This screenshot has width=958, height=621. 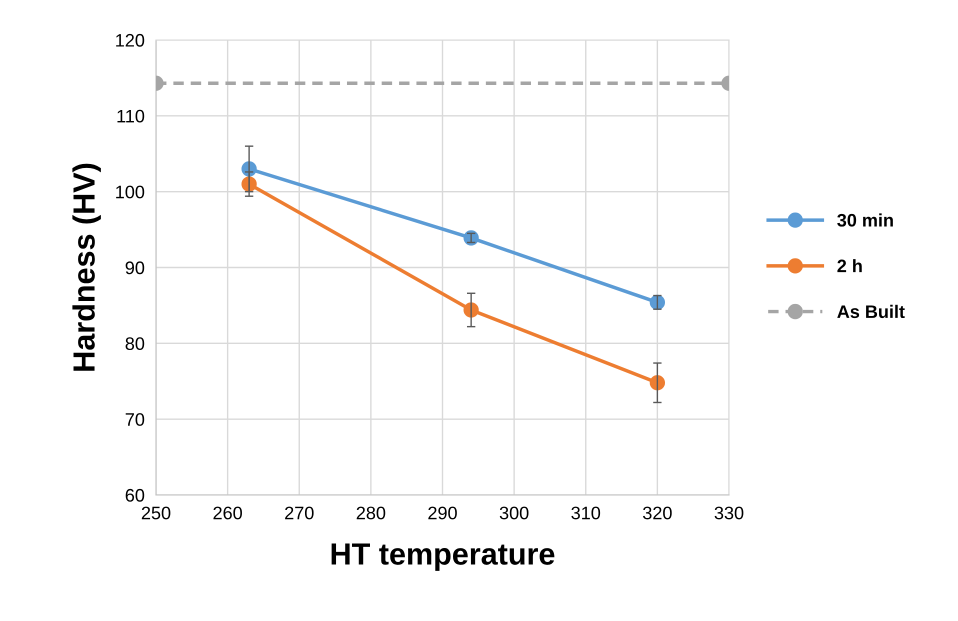 I want to click on x-tick-label: 300, so click(x=514, y=513).